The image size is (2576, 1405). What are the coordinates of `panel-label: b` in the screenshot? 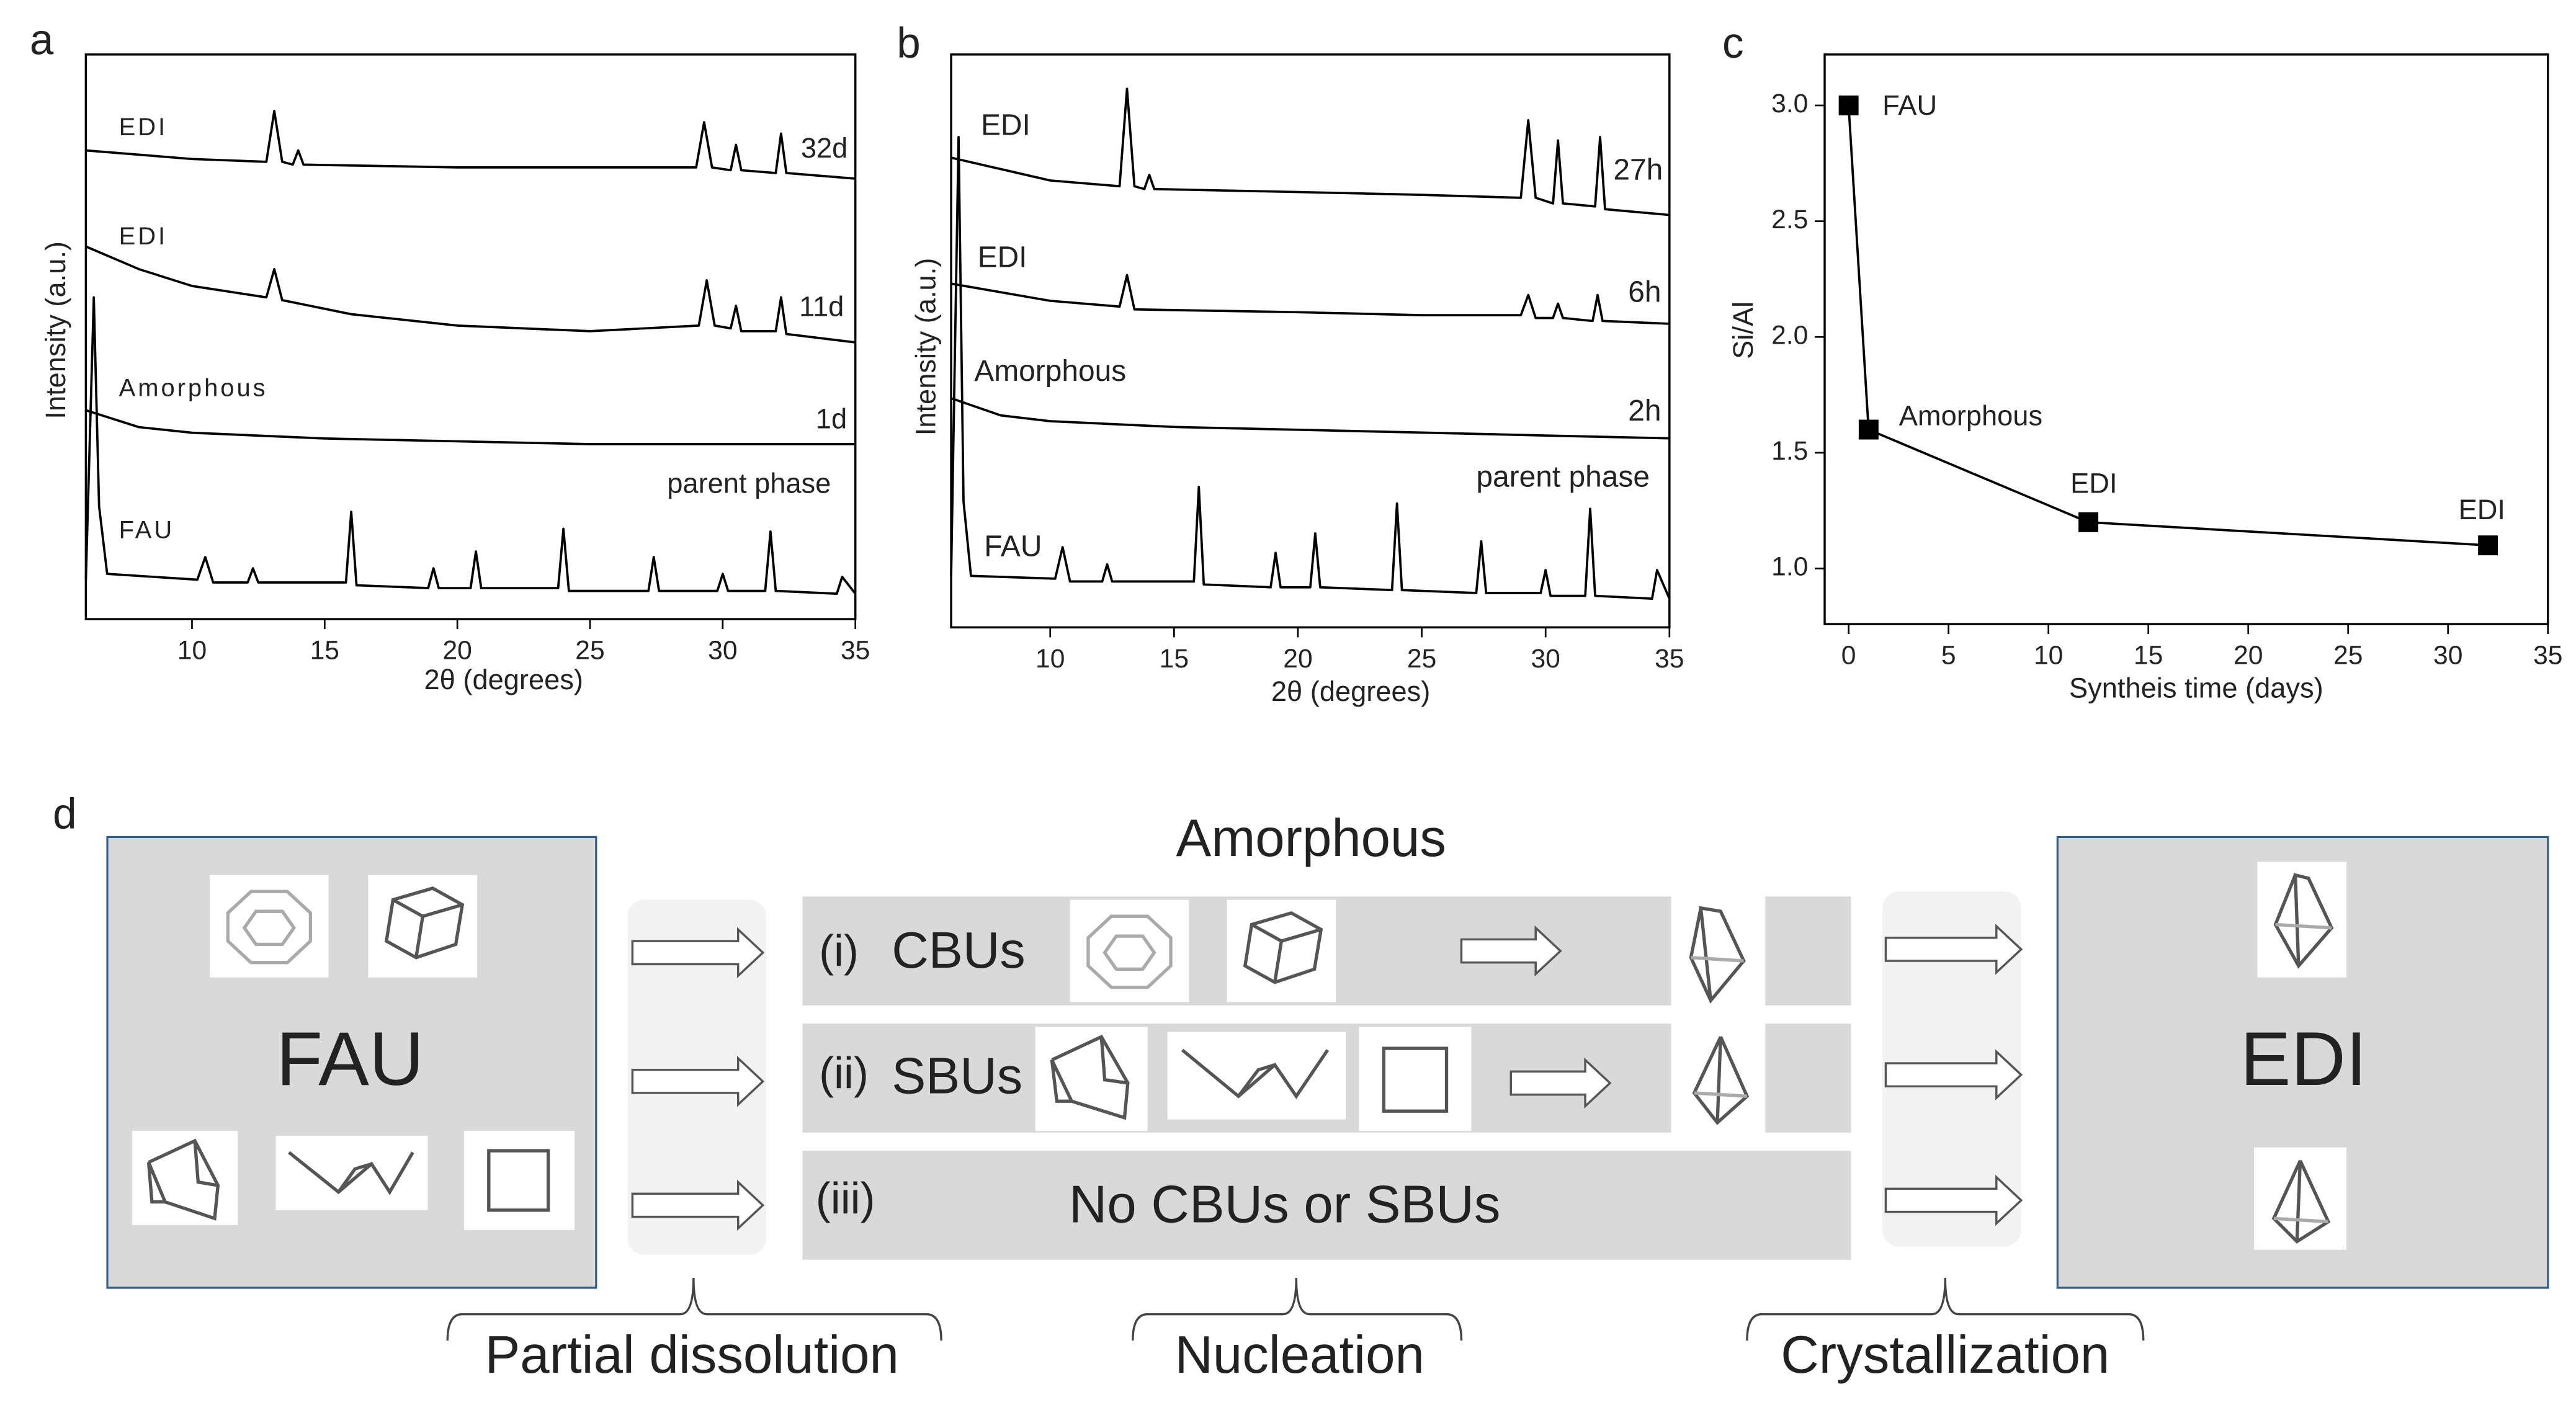 It's located at (908, 43).